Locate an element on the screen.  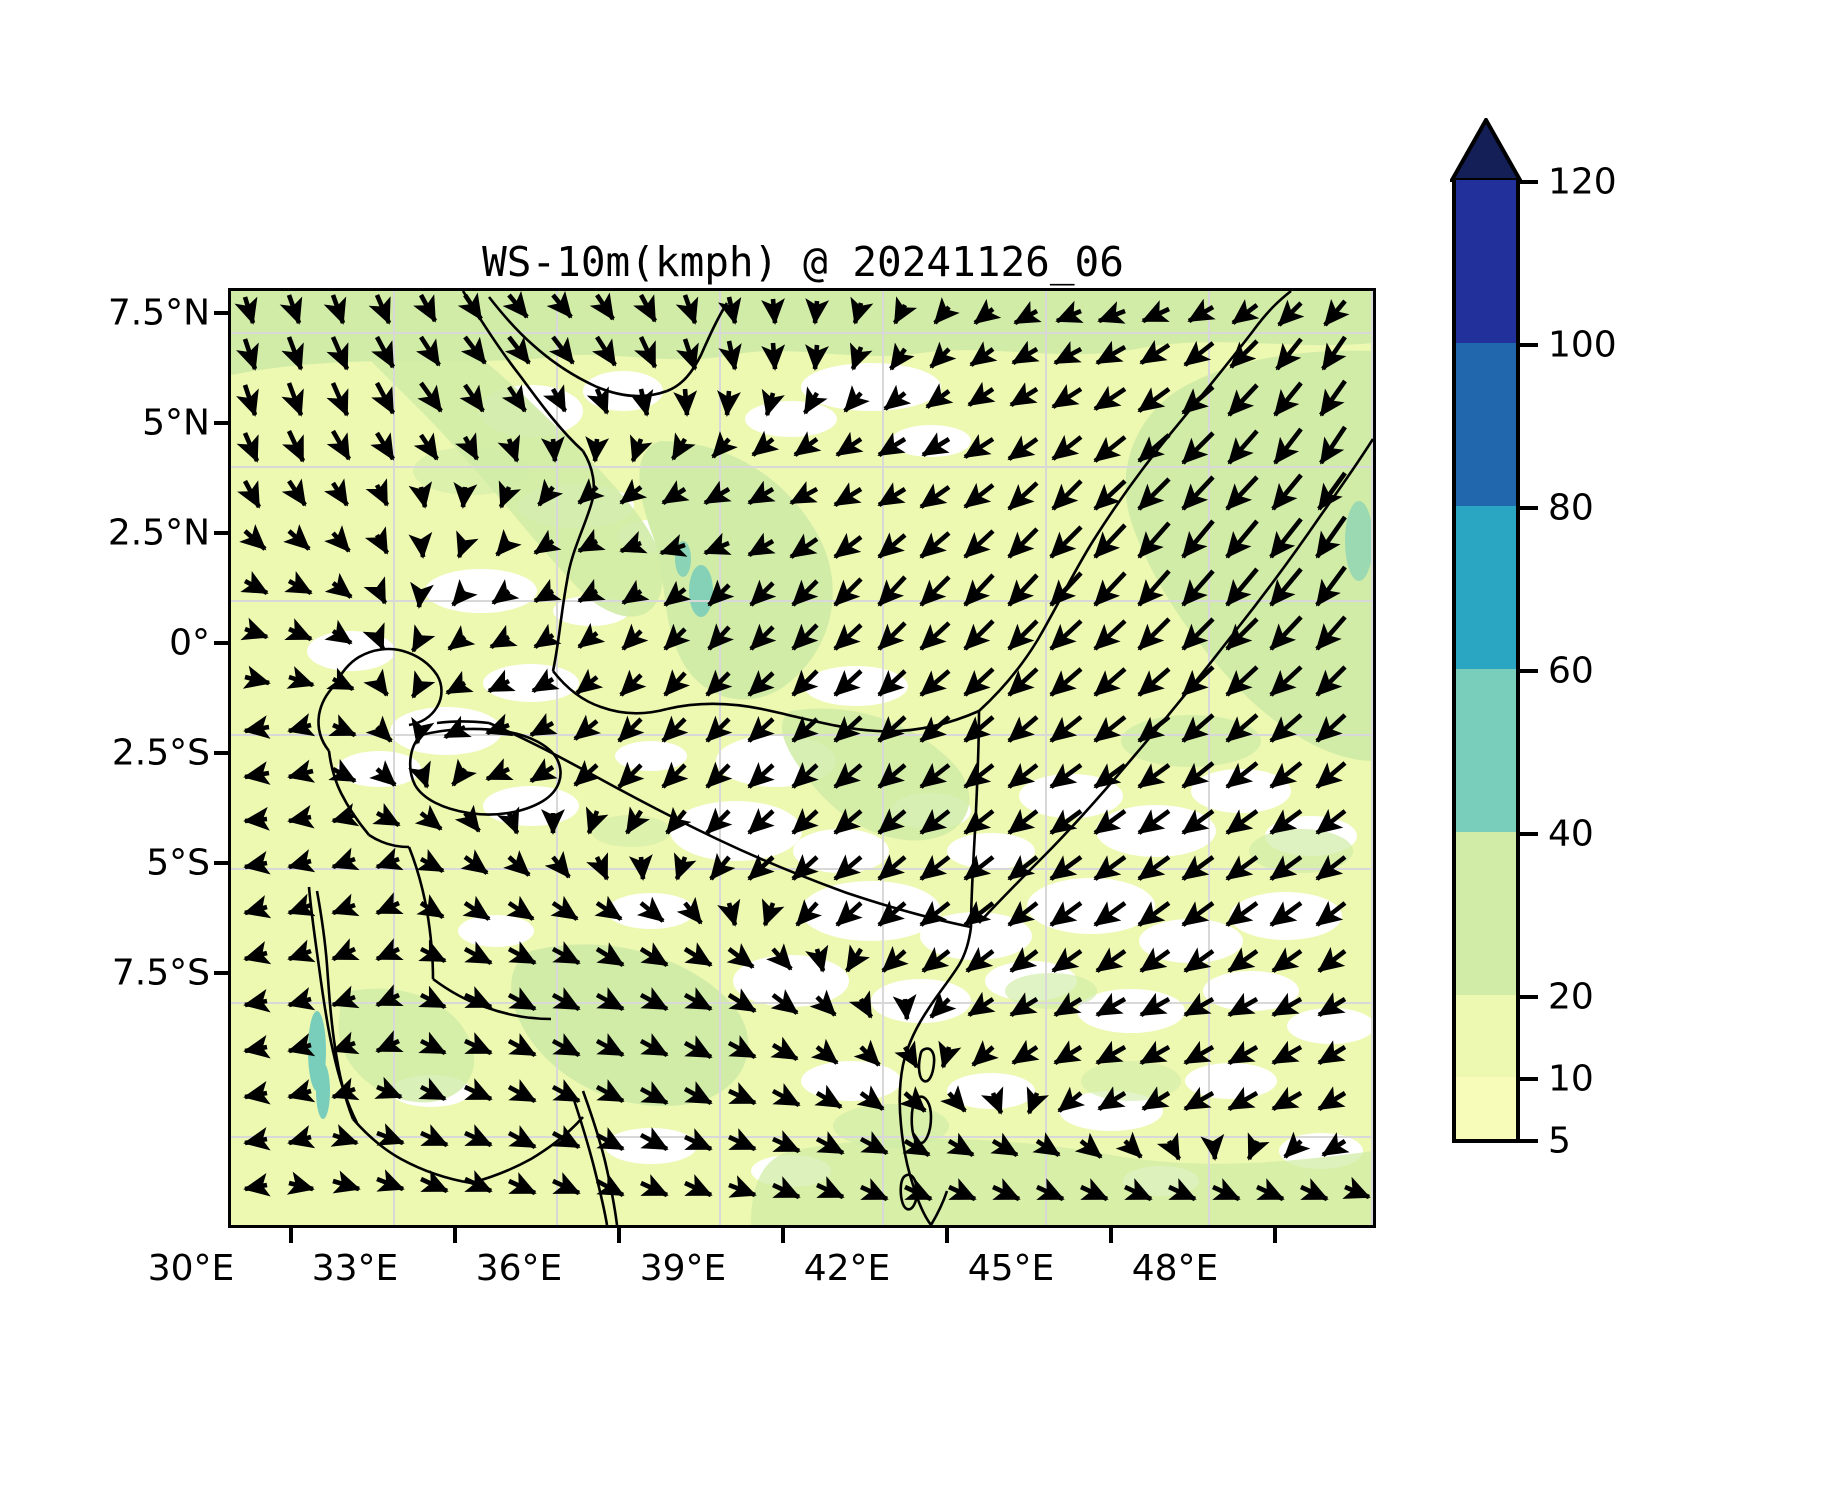
cb-tick-label-20: 20 is located at coordinates (1571, 997).